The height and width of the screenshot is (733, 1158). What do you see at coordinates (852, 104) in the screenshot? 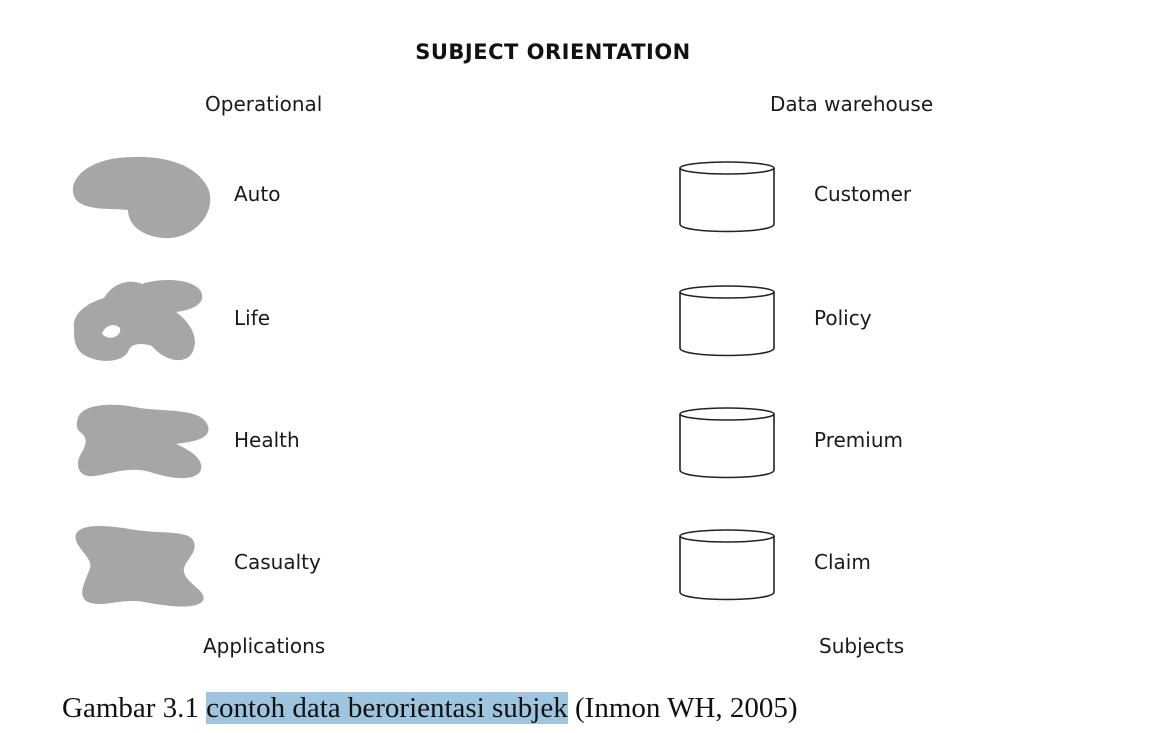
I see `warehouse-heading: Data warehouse` at bounding box center [852, 104].